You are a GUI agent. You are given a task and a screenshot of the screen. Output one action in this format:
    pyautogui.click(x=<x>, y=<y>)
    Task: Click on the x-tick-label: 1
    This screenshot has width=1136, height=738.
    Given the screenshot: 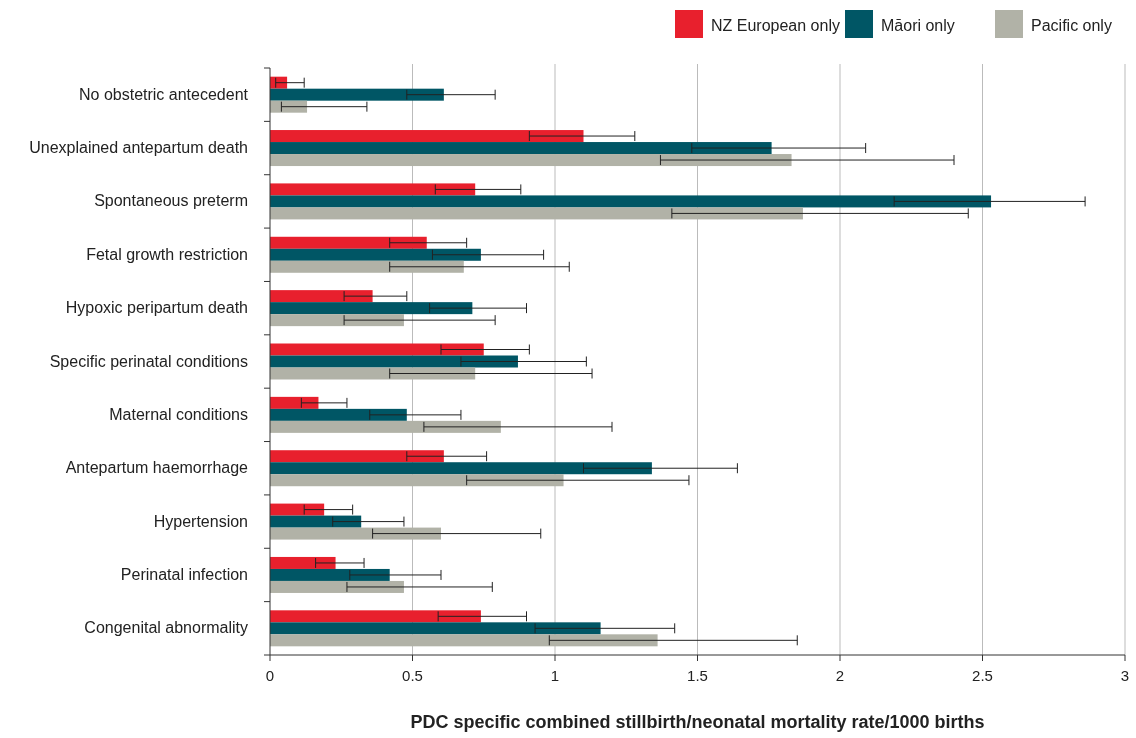 What is the action you would take?
    pyautogui.click(x=555, y=675)
    